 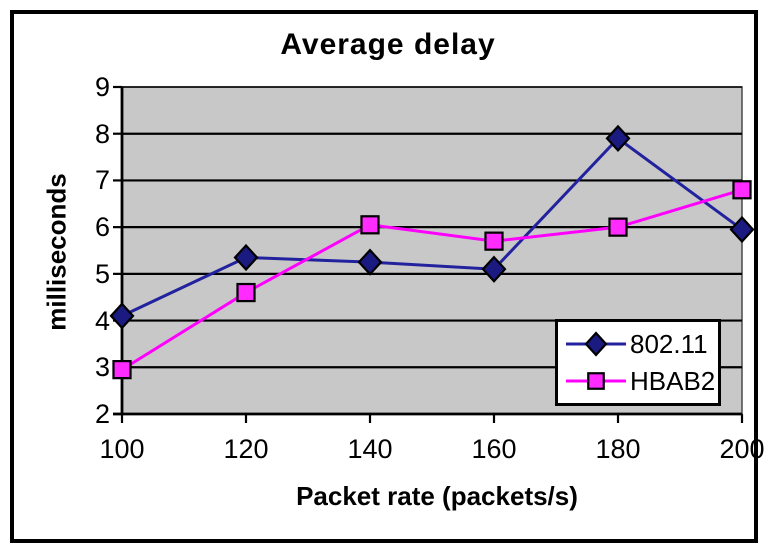 What do you see at coordinates (102, 320) in the screenshot?
I see `y-tick-label: 4` at bounding box center [102, 320].